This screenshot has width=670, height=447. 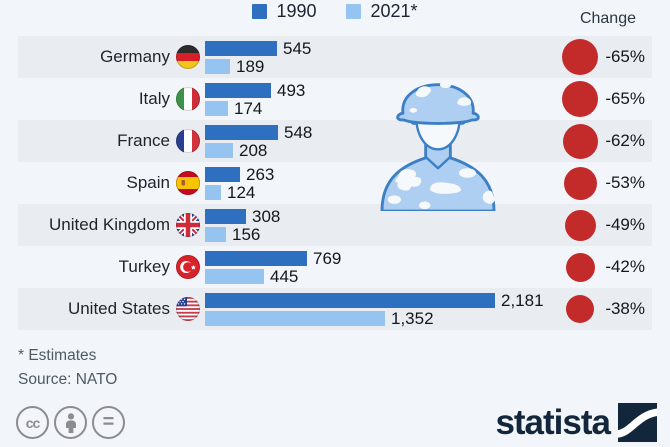 I want to click on bar-group: 493 174, so click(x=428, y=99).